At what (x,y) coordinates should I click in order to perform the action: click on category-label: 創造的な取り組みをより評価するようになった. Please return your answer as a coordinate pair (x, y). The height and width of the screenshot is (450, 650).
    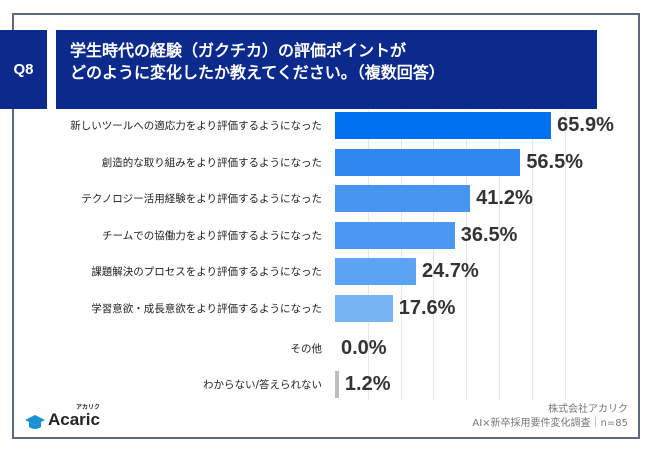
    Looking at the image, I should click on (211, 162).